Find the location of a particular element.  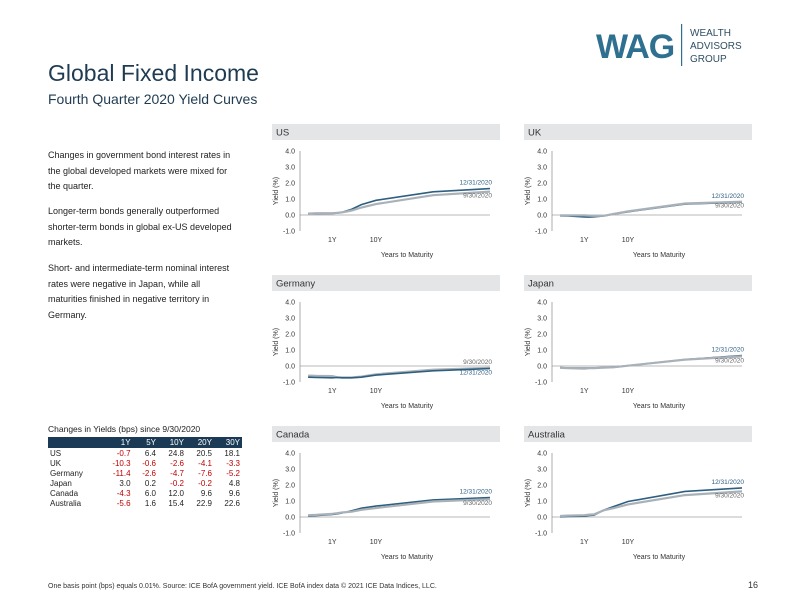

page-number: 16 is located at coordinates (753, 585).